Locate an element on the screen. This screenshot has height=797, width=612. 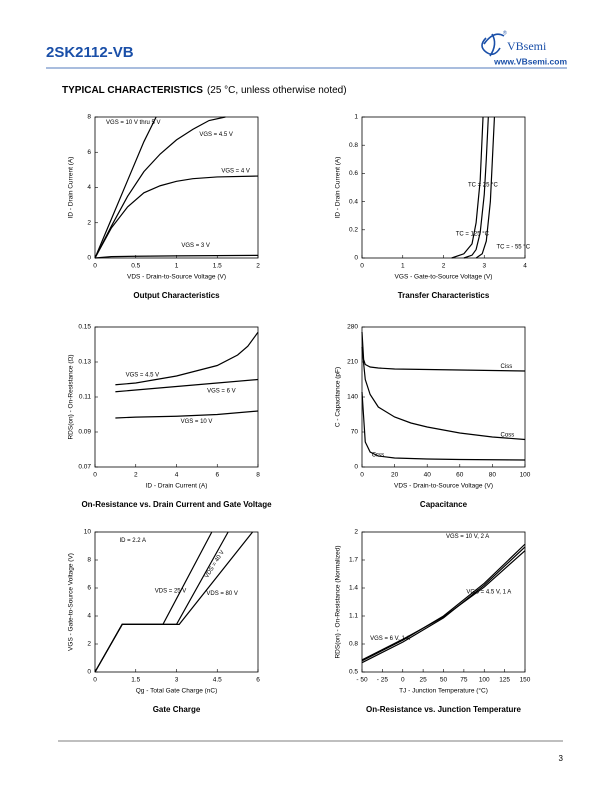
x-tick-label: 60 is located at coordinates (460, 475).